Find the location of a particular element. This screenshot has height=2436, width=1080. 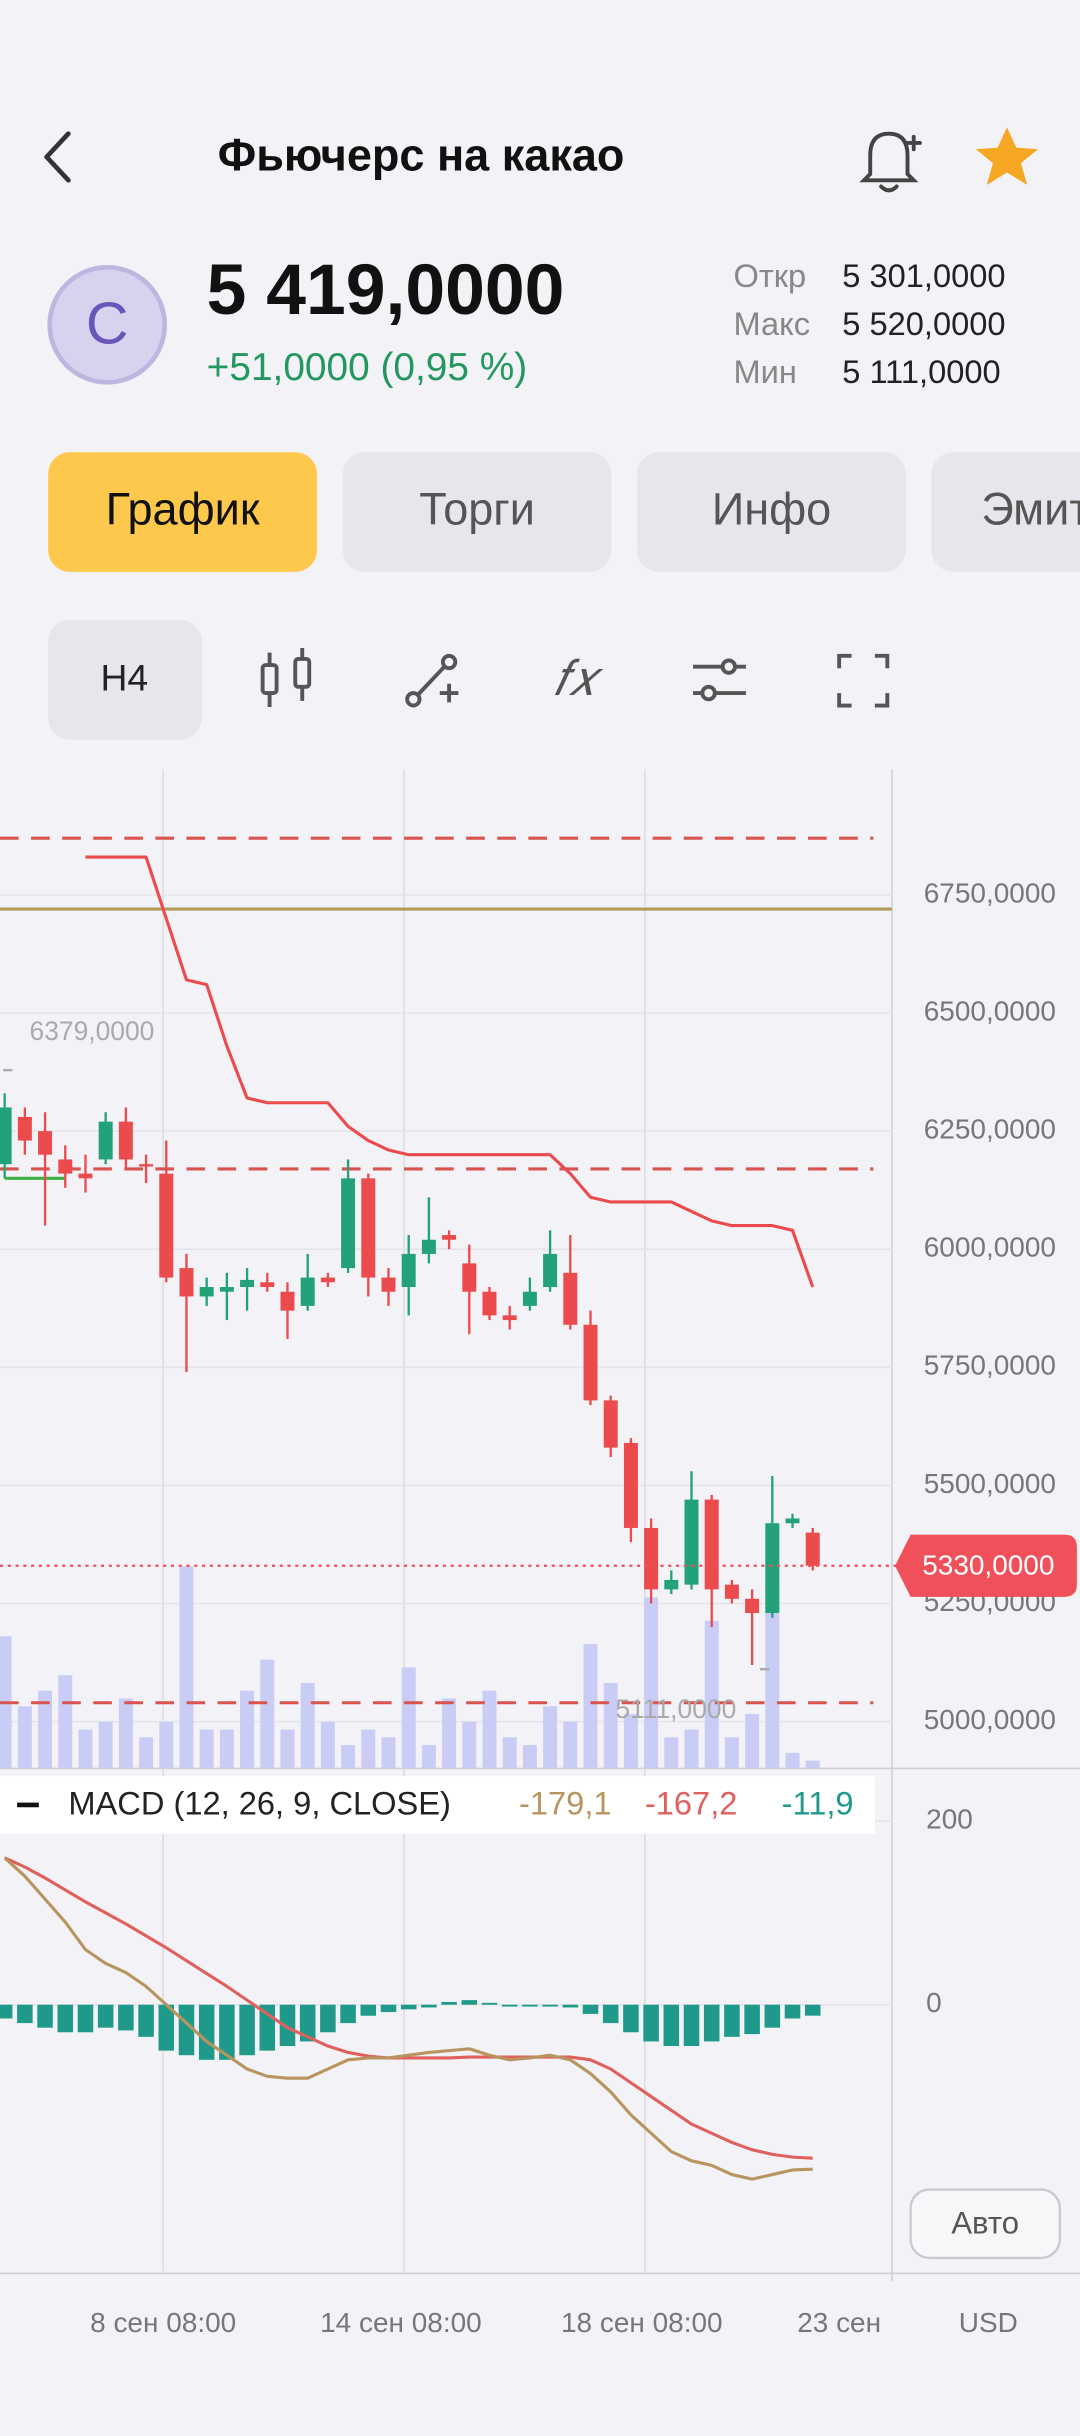

stat-label: Откр is located at coordinates (769, 275).